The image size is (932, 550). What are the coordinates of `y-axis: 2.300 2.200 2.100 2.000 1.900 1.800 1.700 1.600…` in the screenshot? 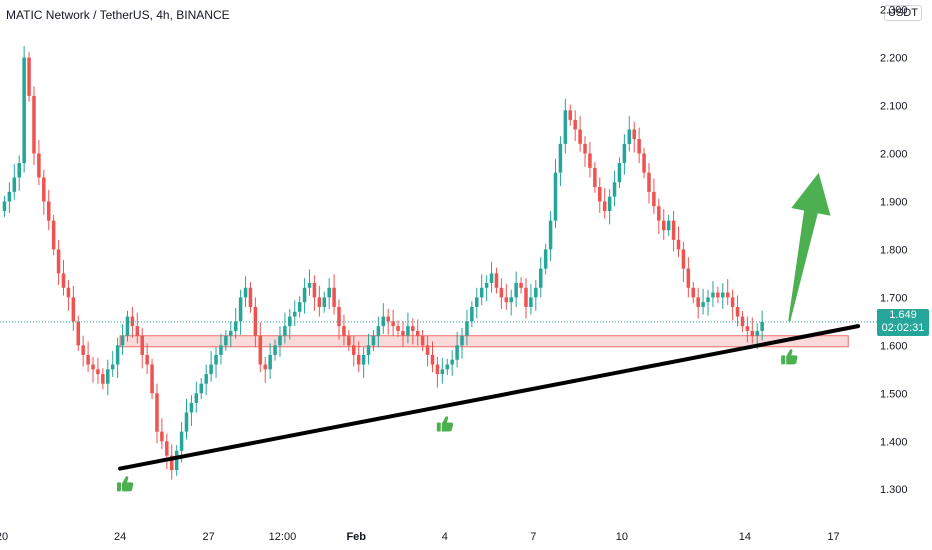 It's located at (894, 251).